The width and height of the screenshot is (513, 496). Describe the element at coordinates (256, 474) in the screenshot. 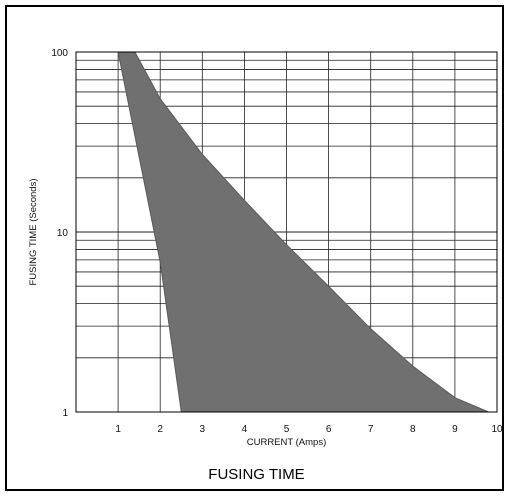

I see `chart-caption: FUSING TIME` at that location.